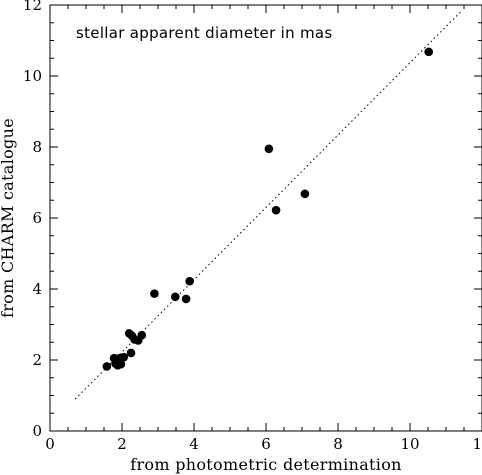 The height and width of the screenshot is (475, 482). What do you see at coordinates (37, 218) in the screenshot?
I see `y-tick-label: 6` at bounding box center [37, 218].